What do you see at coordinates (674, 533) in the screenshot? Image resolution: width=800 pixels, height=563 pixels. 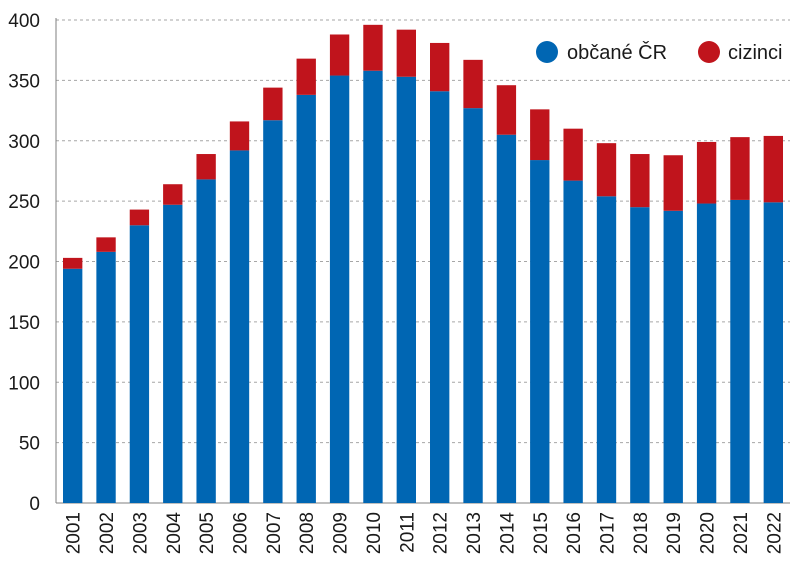 I see `x-tick-label: 2019` at bounding box center [674, 533].